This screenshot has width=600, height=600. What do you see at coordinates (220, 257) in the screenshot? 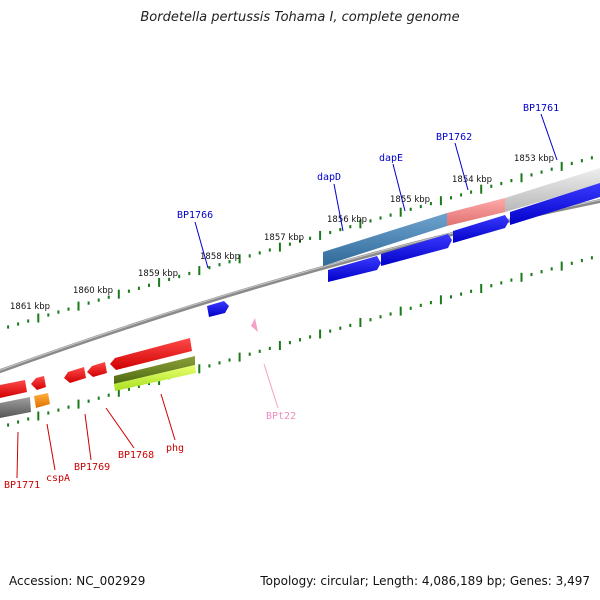
I see `scale-label-1858: 1858 kbp` at bounding box center [220, 257].